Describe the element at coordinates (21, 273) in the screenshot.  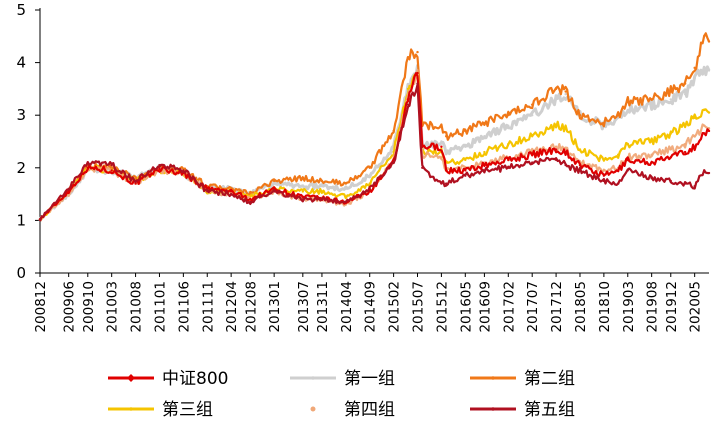
I see `y-tick-label: 0` at that location.